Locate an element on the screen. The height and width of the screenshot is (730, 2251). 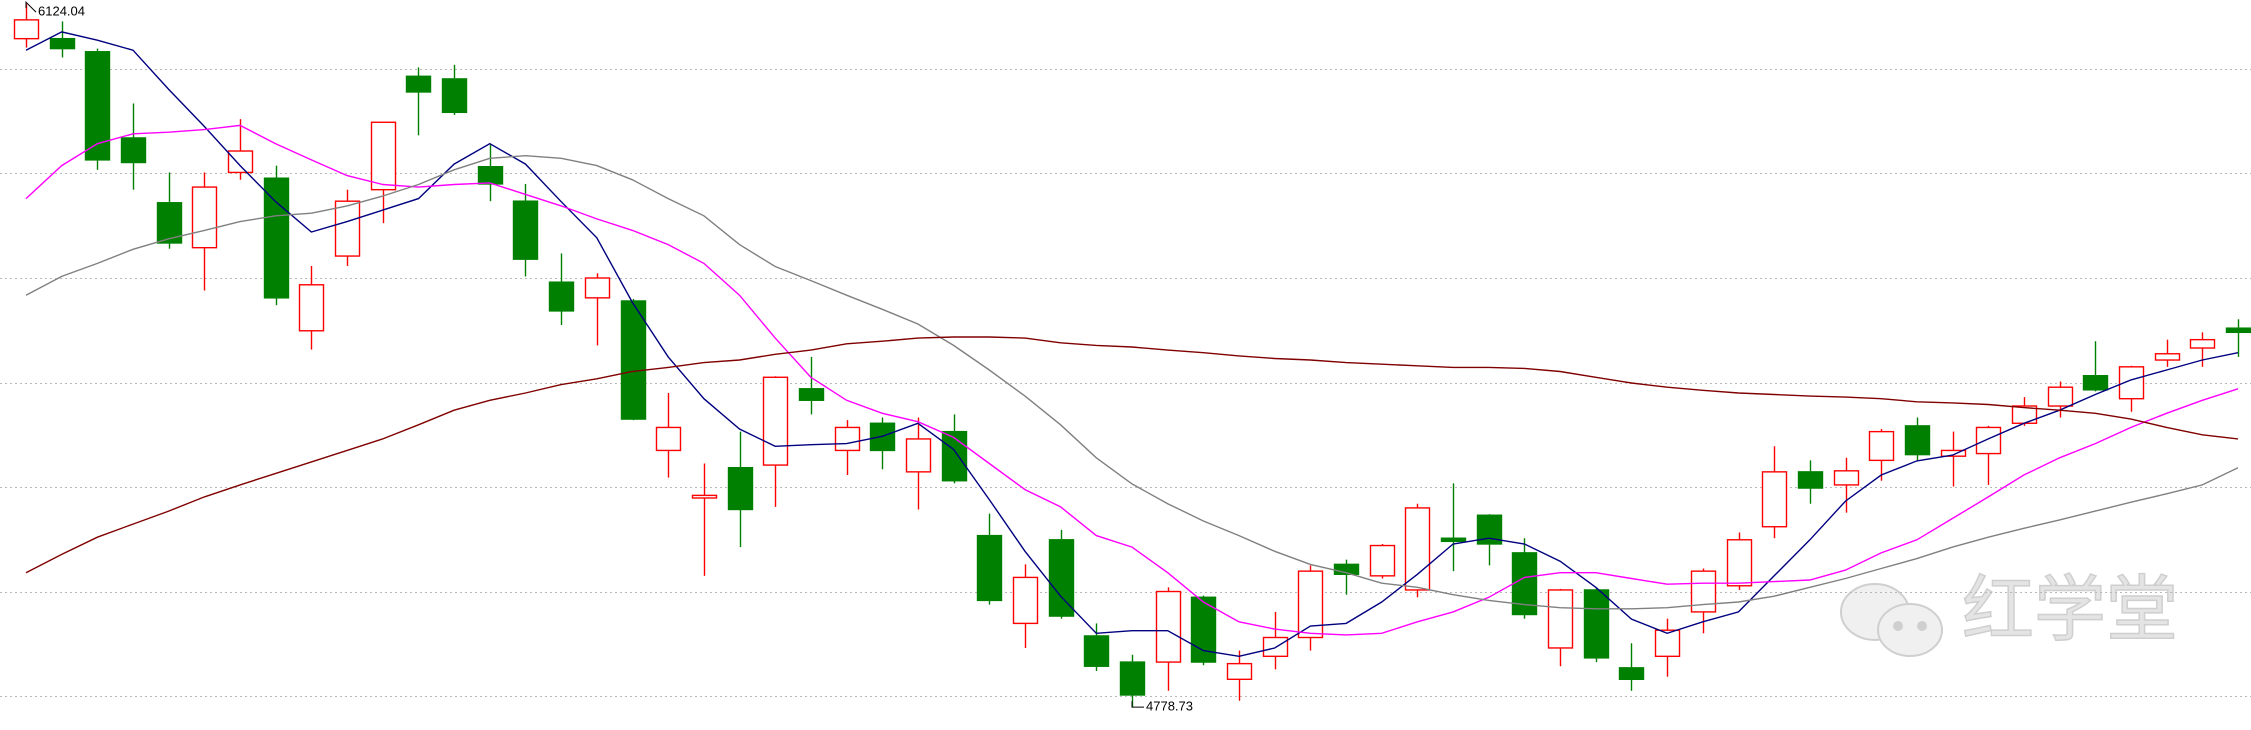
annotation: 4778.73 is located at coordinates (1169, 706).